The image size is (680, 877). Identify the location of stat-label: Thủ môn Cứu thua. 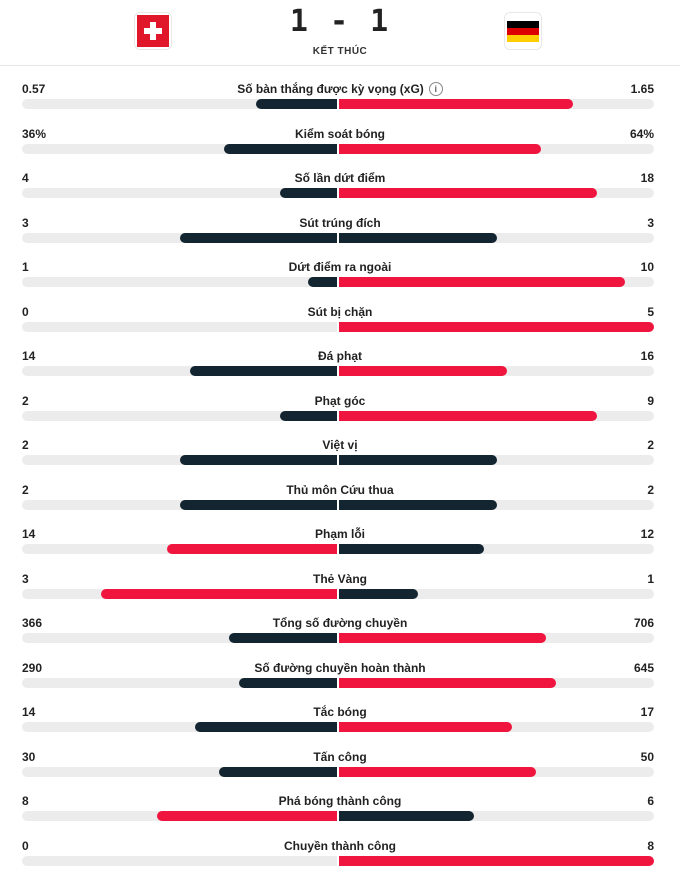
(340, 489).